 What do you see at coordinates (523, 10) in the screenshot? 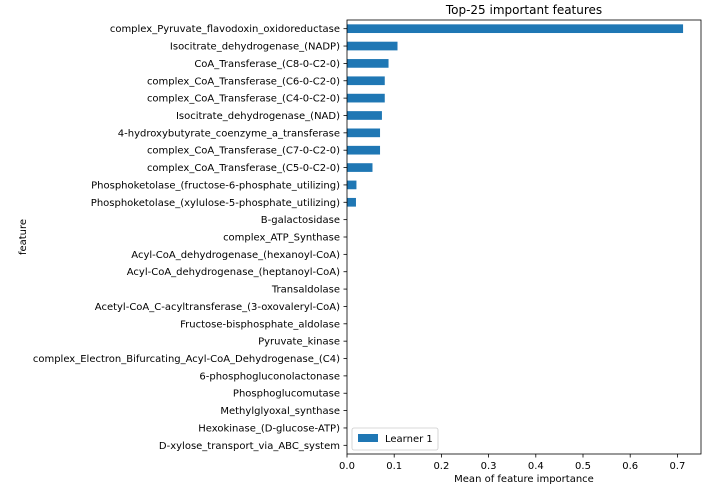
I see `chart-title: Top-25 important features` at bounding box center [523, 10].